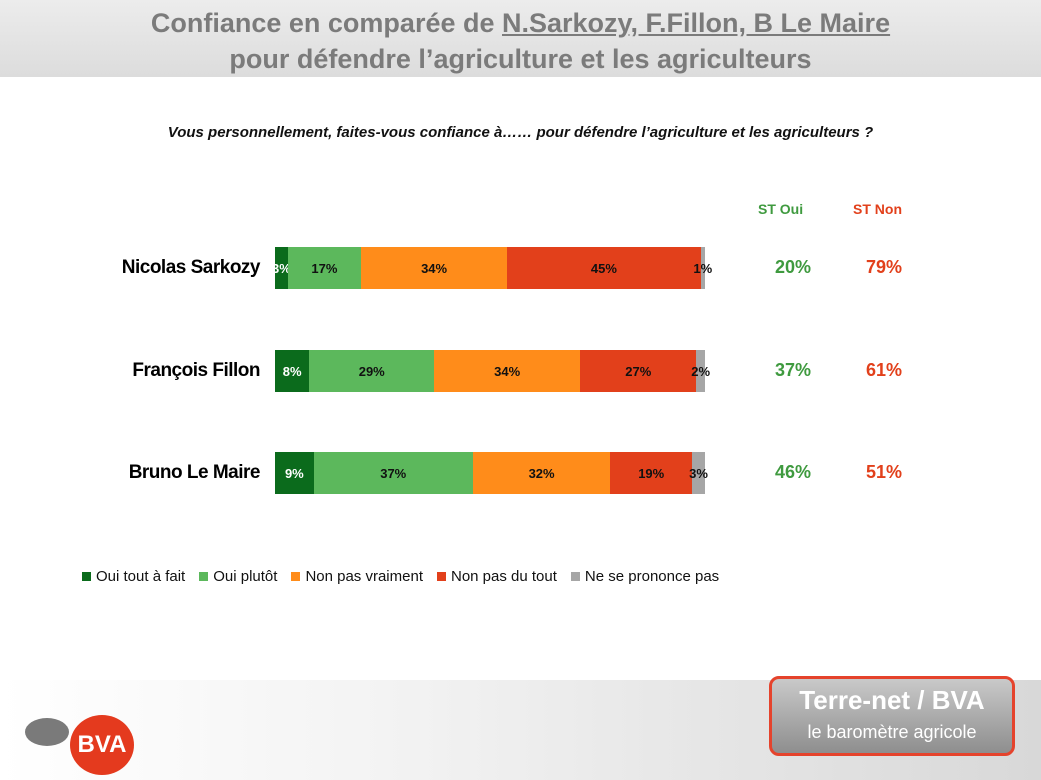 This screenshot has width=1041, height=780. I want to click on st-oui-header: ST Oui, so click(781, 209).